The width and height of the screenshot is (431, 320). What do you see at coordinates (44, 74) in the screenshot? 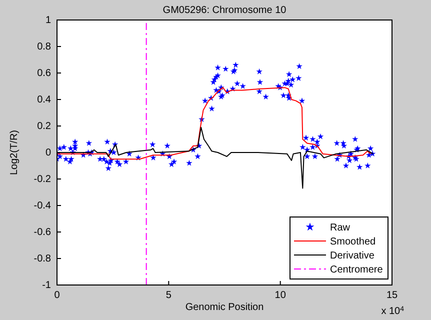
I see `y-tick-label: 0.6` at bounding box center [44, 74].